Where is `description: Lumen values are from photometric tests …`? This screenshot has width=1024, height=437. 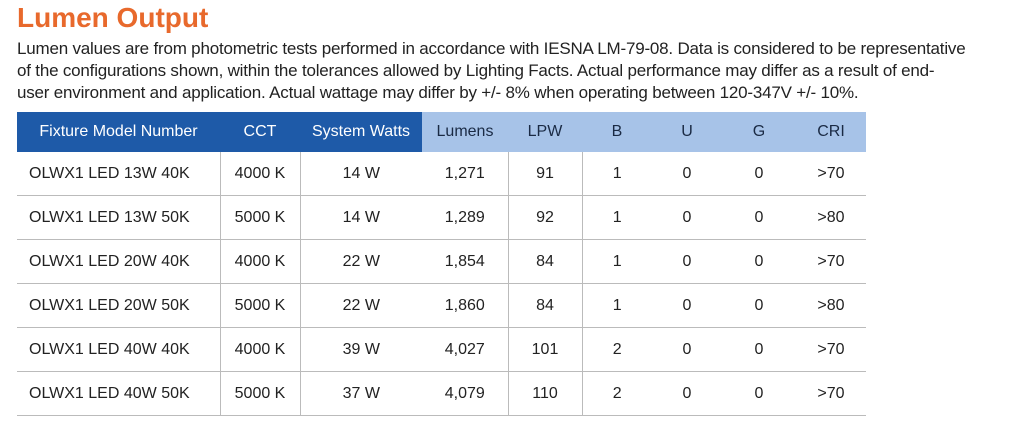 description: Lumen values are from photometric tests … is located at coordinates (491, 71).